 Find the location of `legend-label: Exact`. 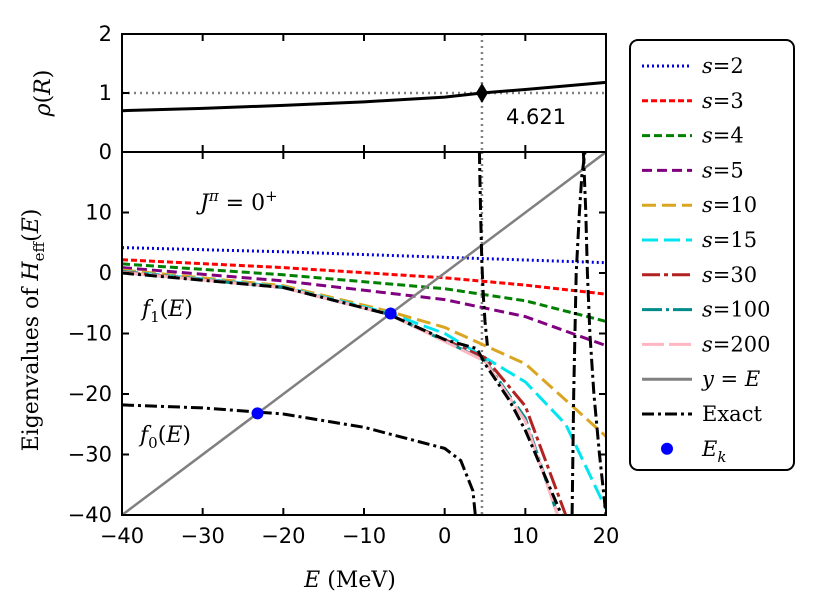

legend-label: Exact is located at coordinates (732, 414).